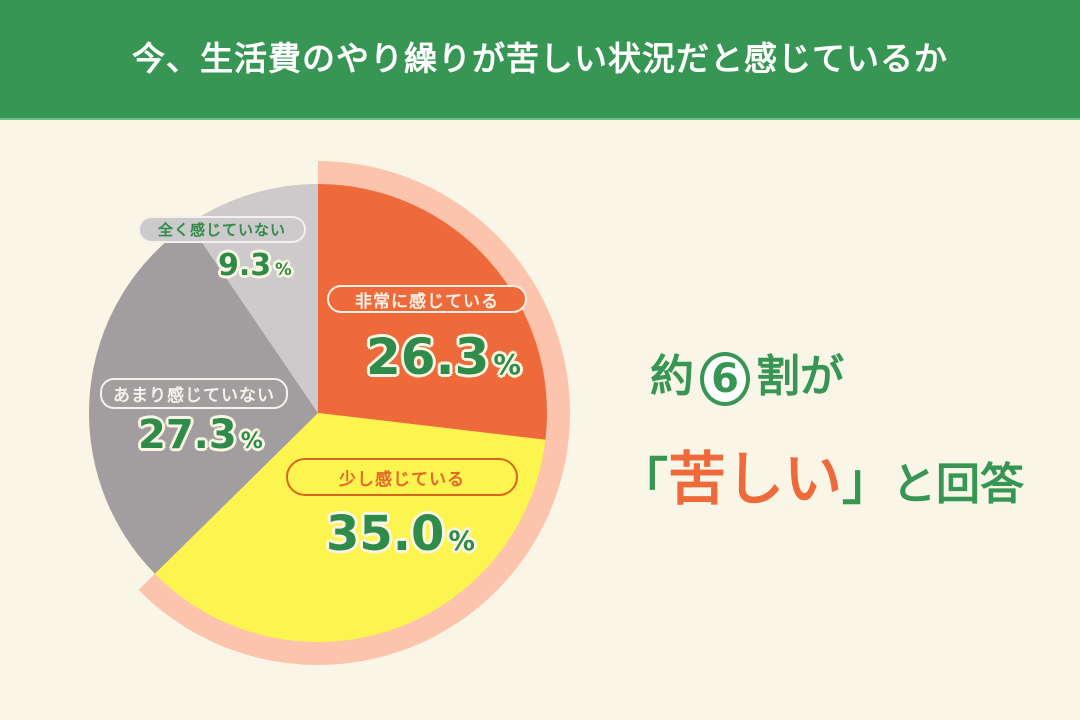 Image resolution: width=1080 pixels, height=720 pixels. I want to click on headline-line2: 「苦しい」と回答, so click(821, 479).